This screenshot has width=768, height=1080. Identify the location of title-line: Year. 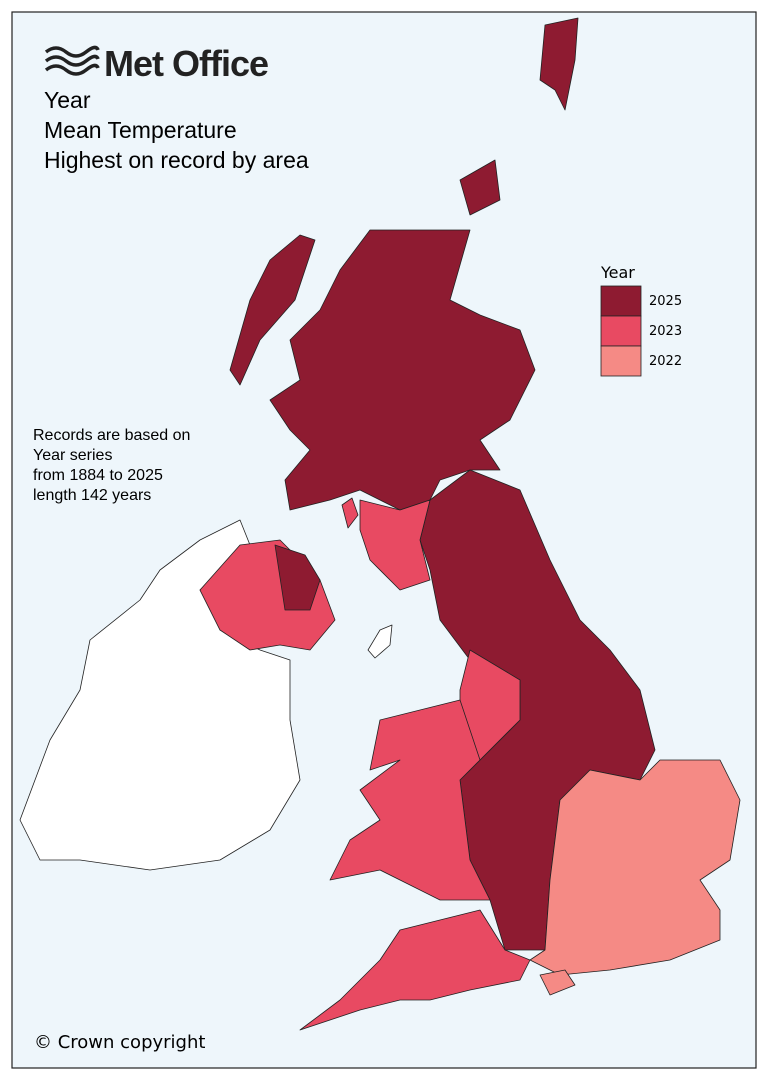
(67, 100).